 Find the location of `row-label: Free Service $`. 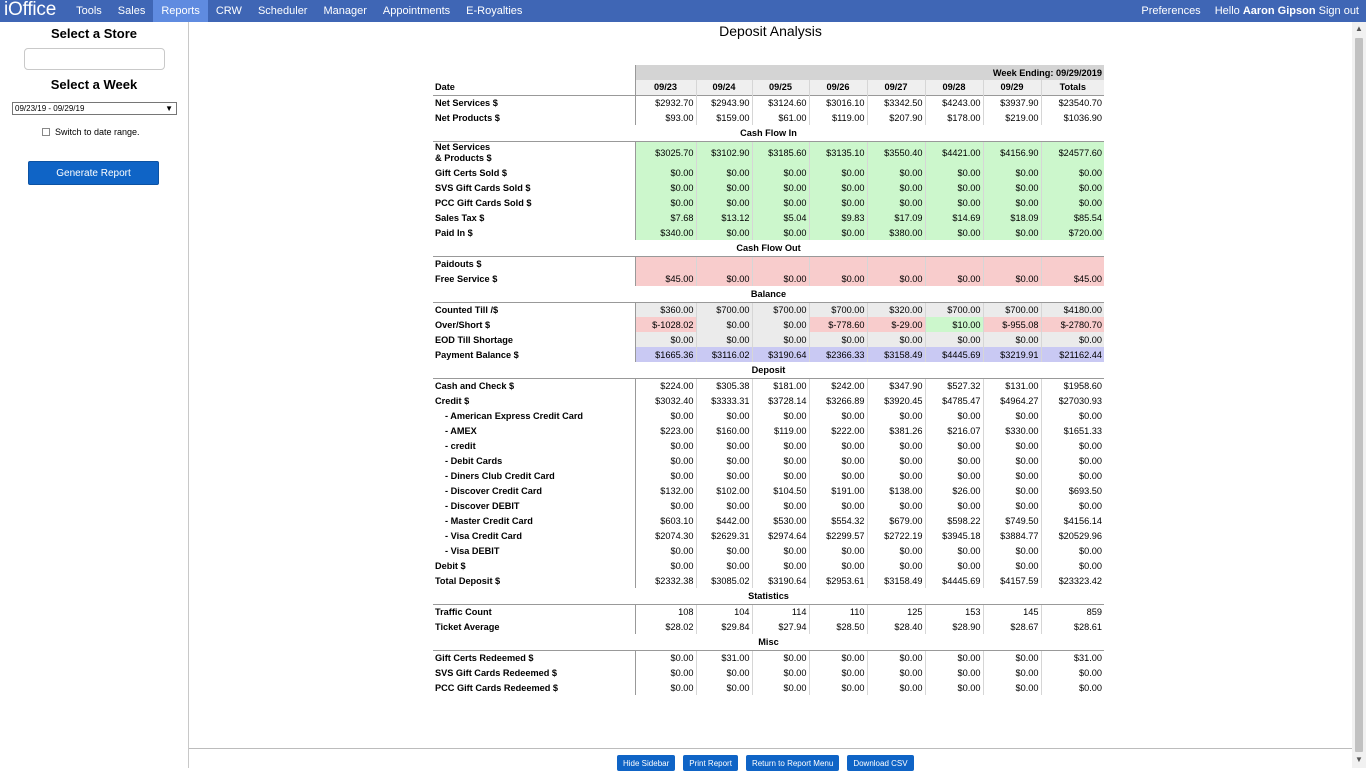

row-label: Free Service $ is located at coordinates (534, 278).